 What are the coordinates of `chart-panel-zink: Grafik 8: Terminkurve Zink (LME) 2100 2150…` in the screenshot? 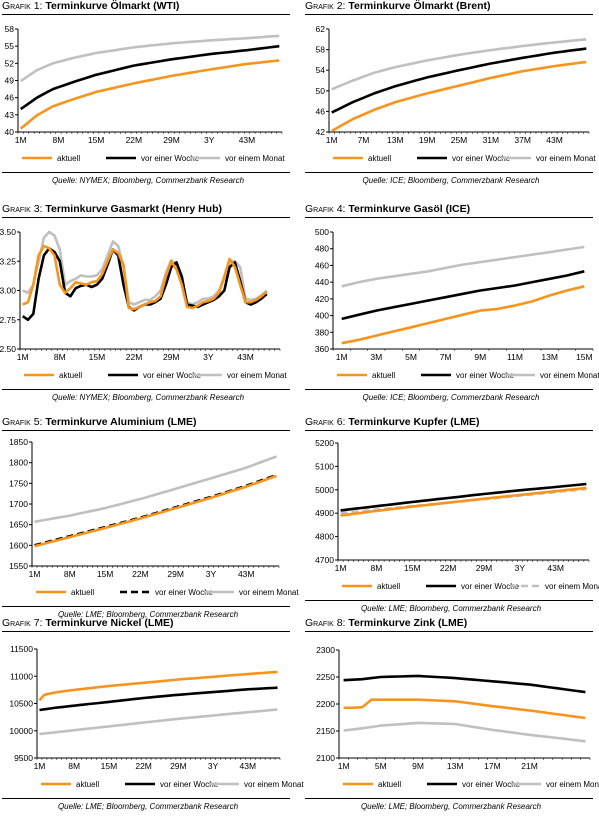 It's located at (451, 718).